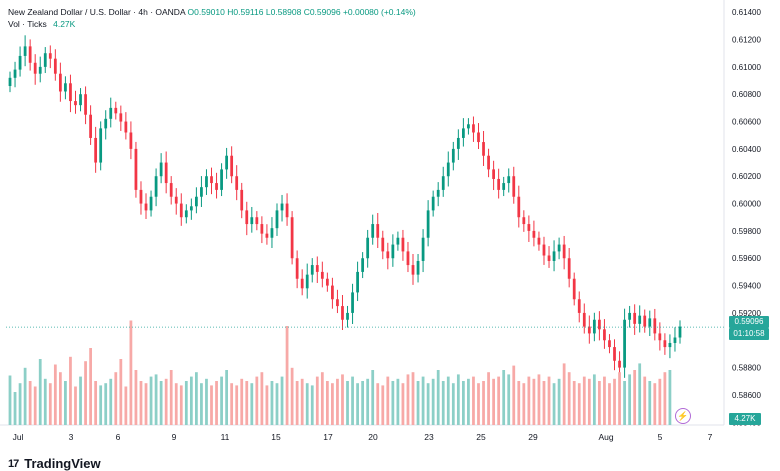  Describe the element at coordinates (64, 24) in the screenshot. I see `volume-indicator-value: 4.27K` at that location.